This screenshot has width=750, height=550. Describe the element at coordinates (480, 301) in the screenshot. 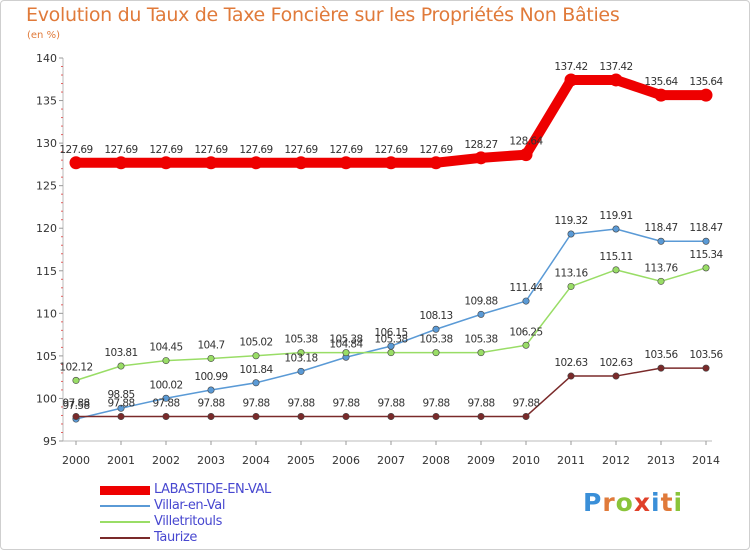

I see `data-label: 109.88` at that location.